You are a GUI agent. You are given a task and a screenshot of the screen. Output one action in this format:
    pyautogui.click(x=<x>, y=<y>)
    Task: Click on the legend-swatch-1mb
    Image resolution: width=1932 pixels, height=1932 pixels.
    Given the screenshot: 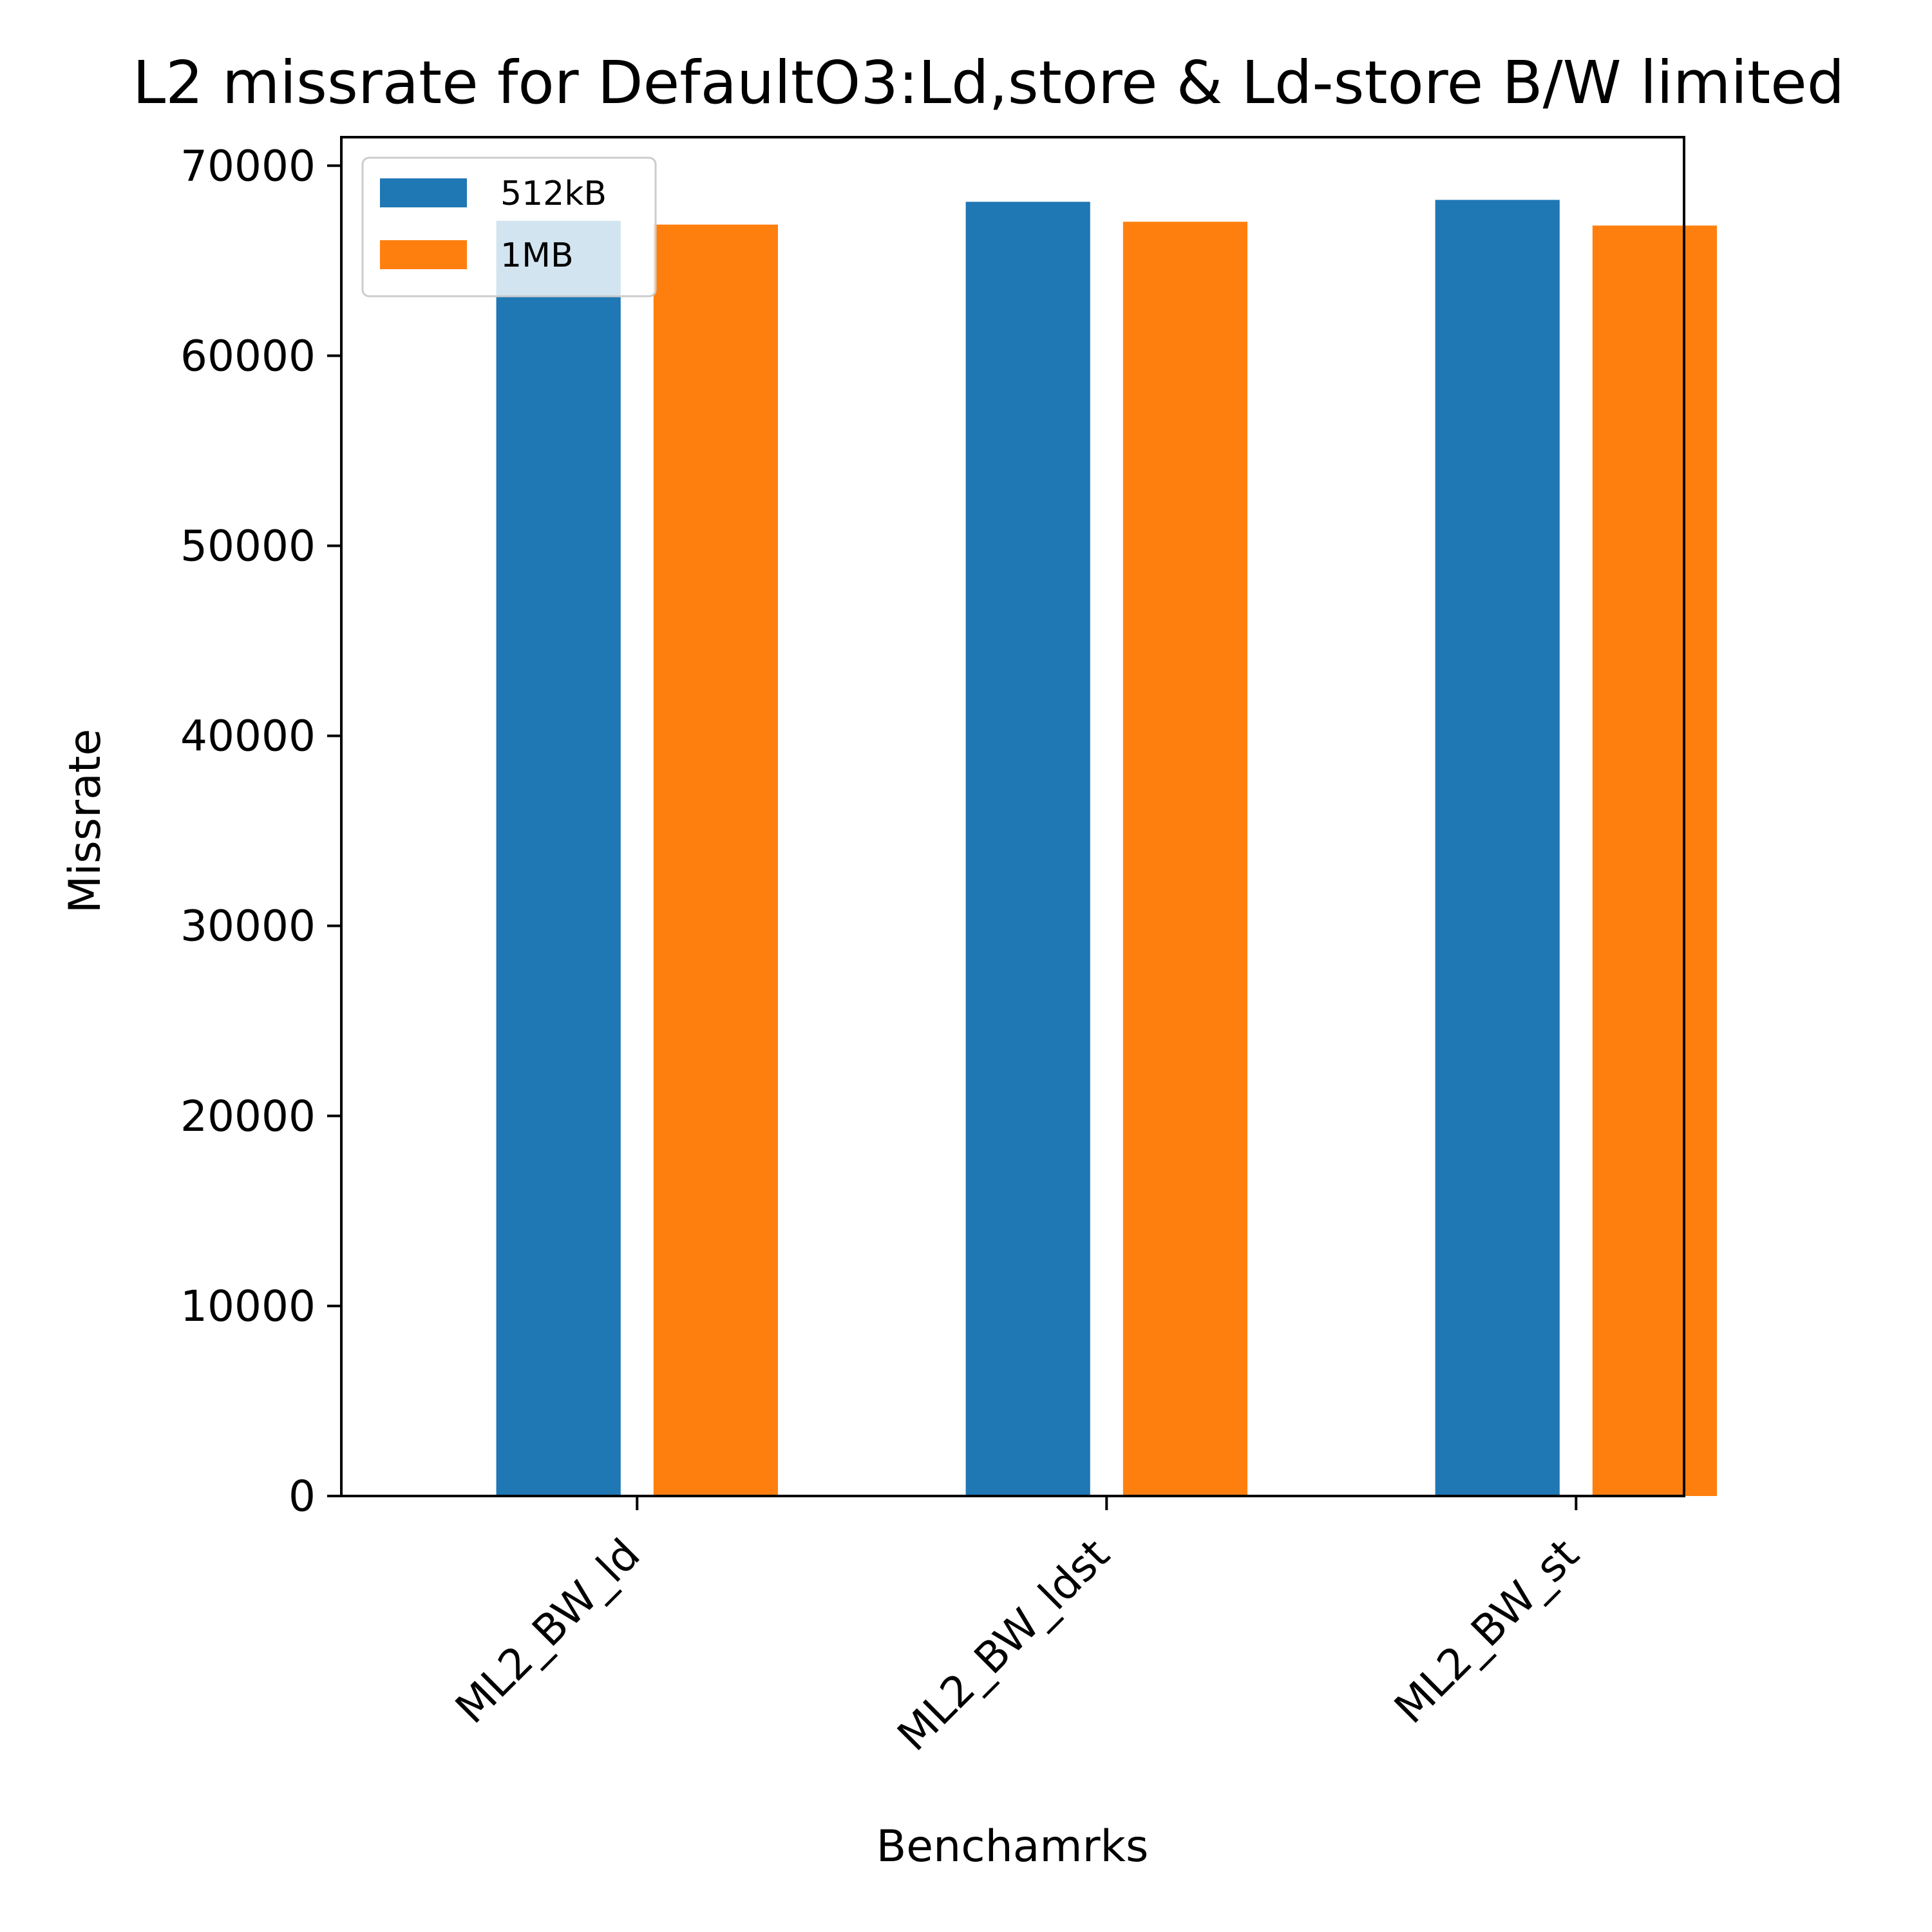 What is the action you would take?
    pyautogui.click(x=423, y=255)
    